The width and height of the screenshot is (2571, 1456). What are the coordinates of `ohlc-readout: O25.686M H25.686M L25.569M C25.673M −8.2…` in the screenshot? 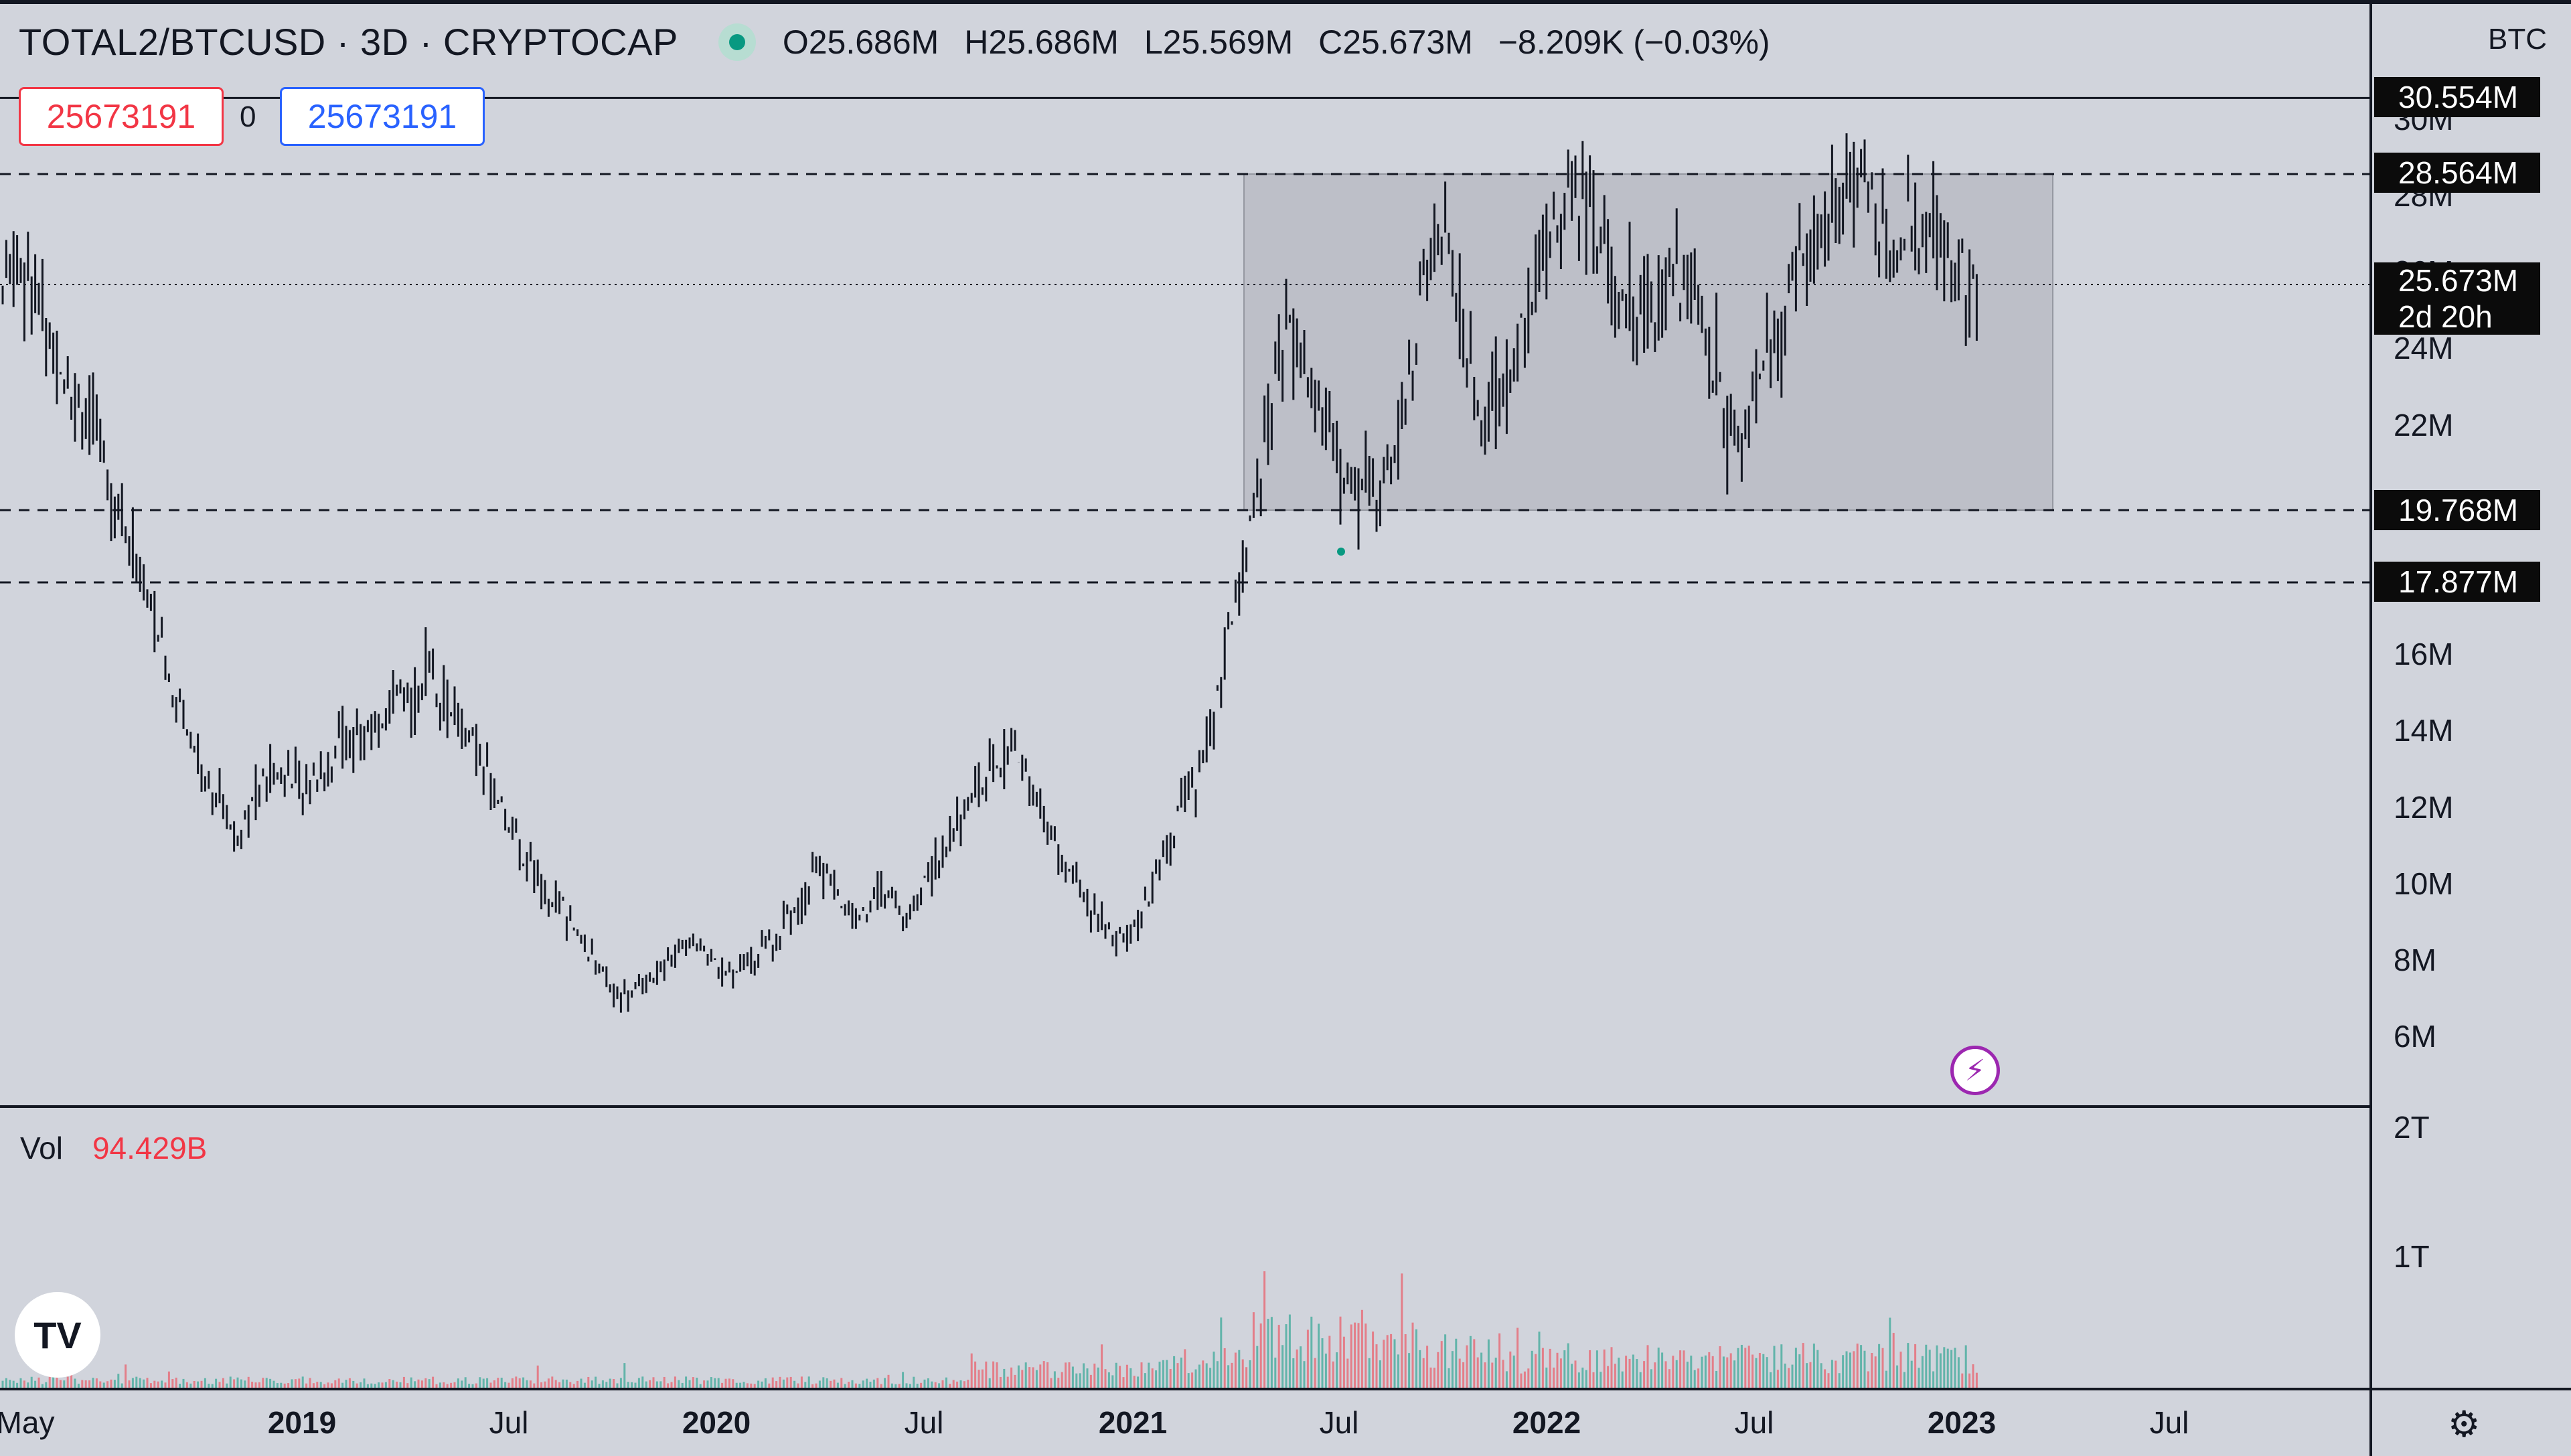 It's located at (1284, 42).